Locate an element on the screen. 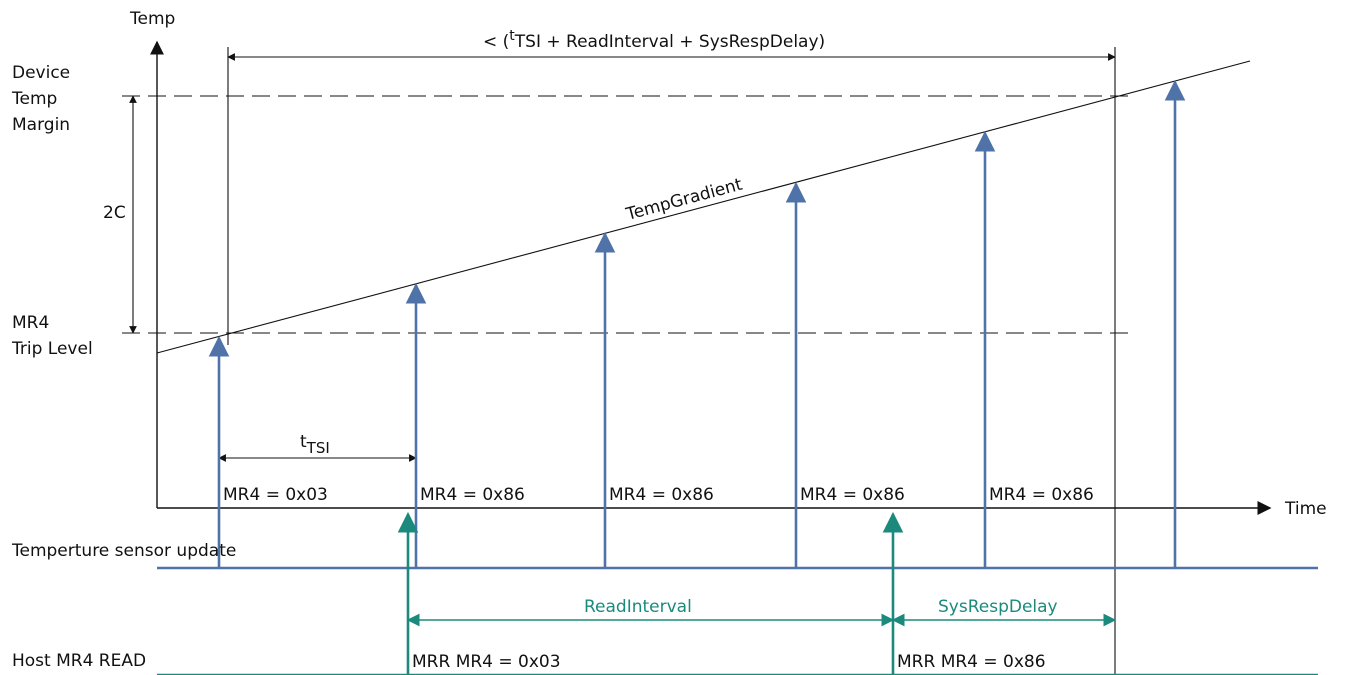 The width and height of the screenshot is (1346, 675). host-read-row-label: Host MR4 READ is located at coordinates (79, 661).